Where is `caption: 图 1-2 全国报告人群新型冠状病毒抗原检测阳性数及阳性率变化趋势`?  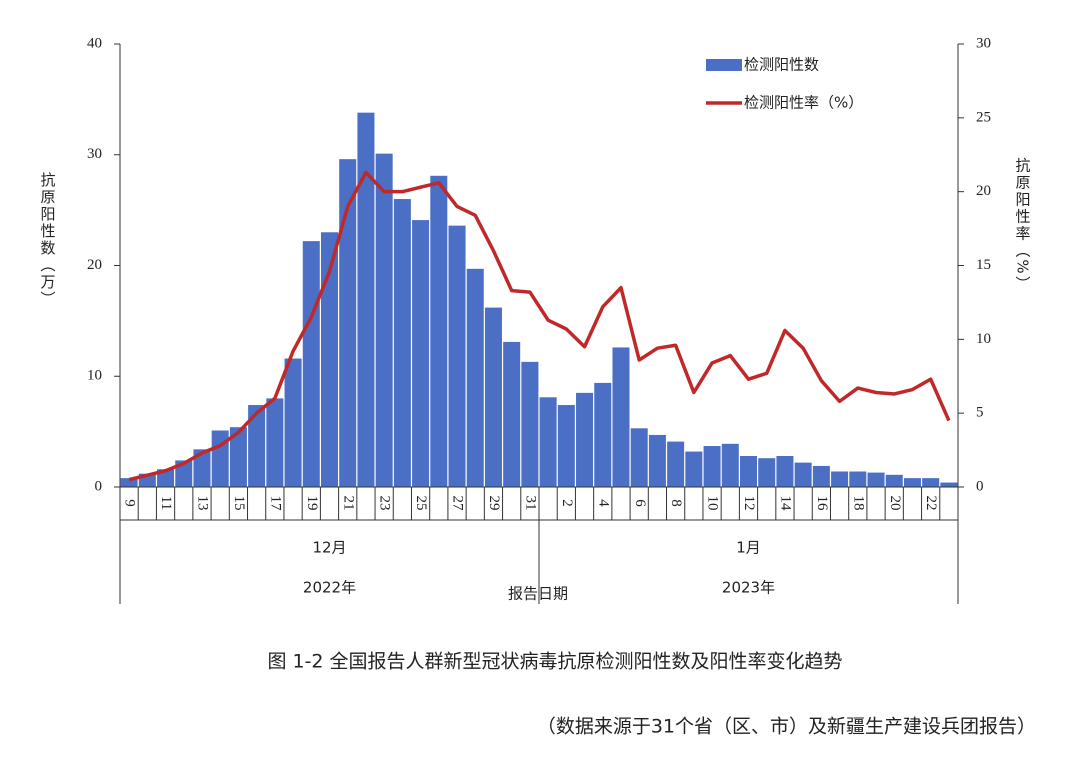
caption: 图 1-2 全国报告人群新型冠状病毒抗原检测阳性数及阳性率变化趋势 is located at coordinates (554, 662).